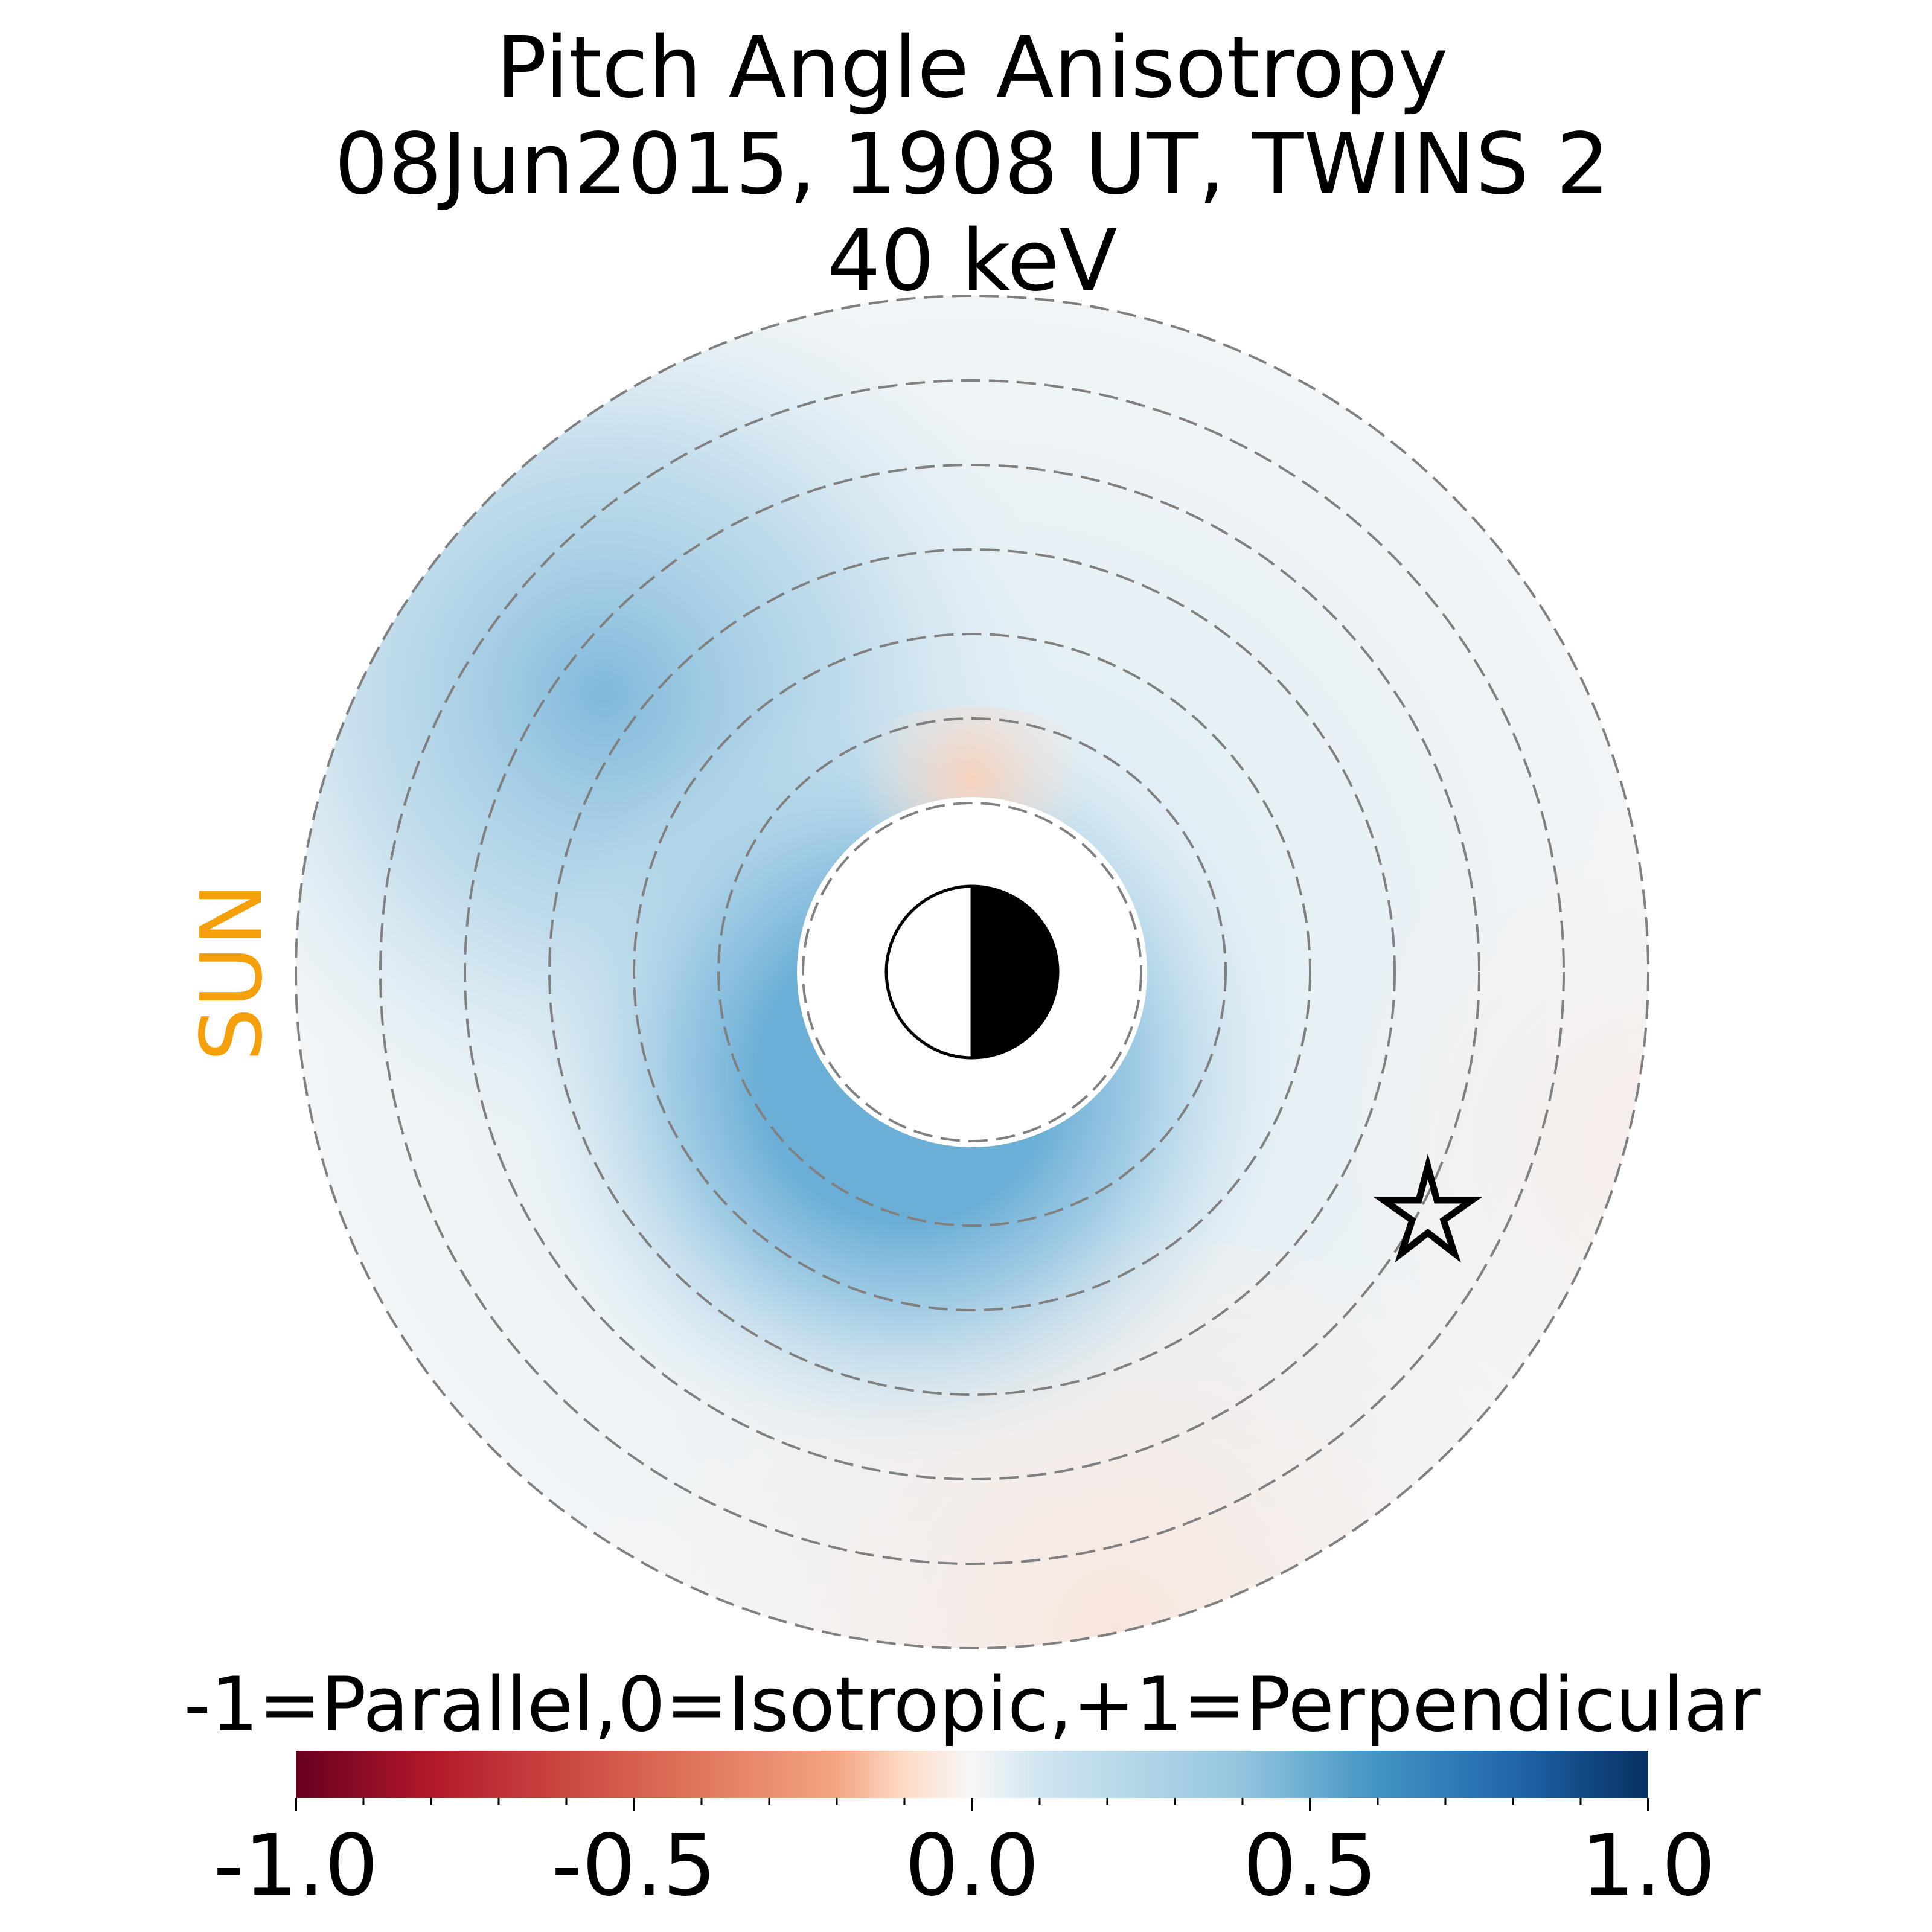  I want to click on chart-title-line-2: 08Jun2015, 1908 UT, TWINS 2, so click(972, 165).